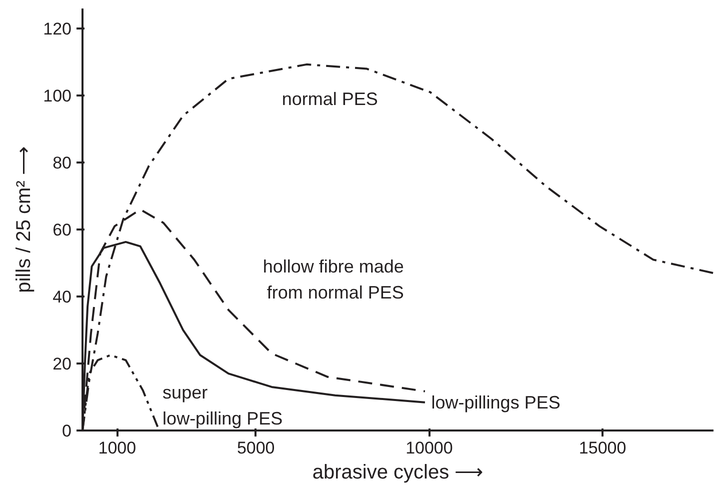 The height and width of the screenshot is (500, 715). Describe the element at coordinates (222, 405) in the screenshot. I see `series-label: super low-pilling PES` at that location.